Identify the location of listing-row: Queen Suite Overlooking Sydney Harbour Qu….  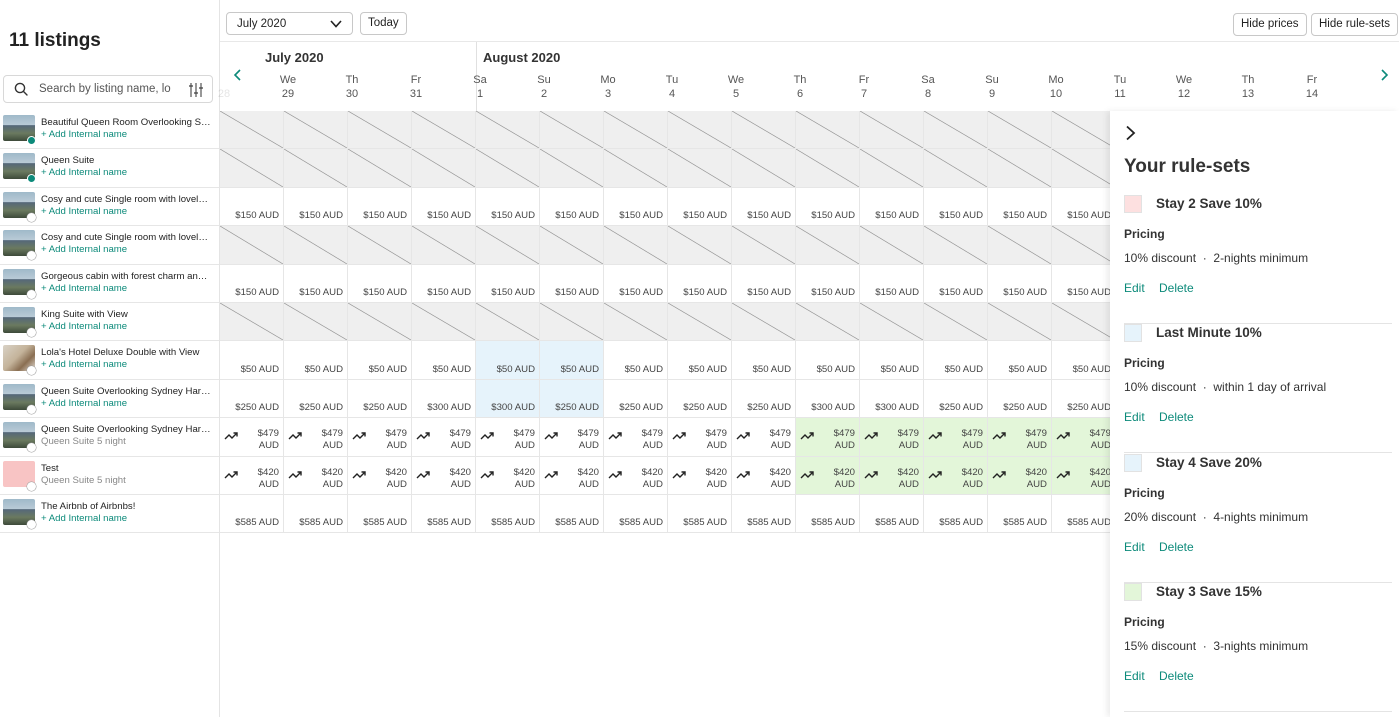
(109, 437).